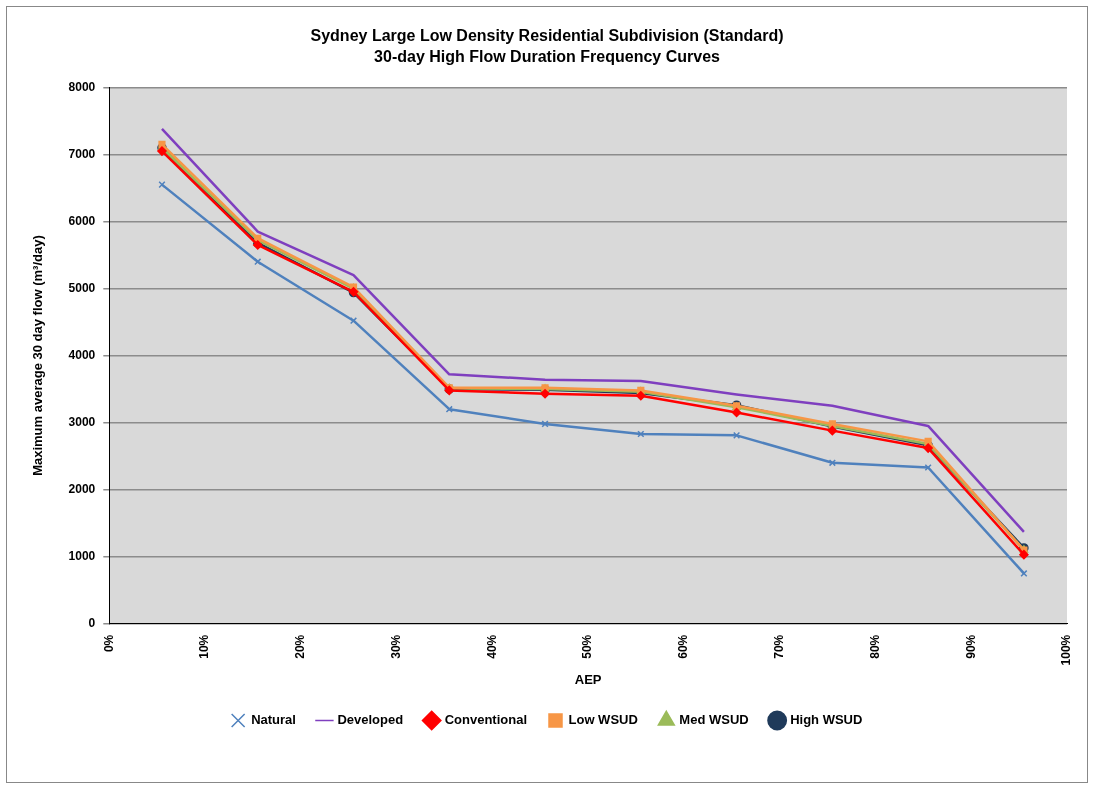 The image size is (1096, 785). What do you see at coordinates (547, 57) in the screenshot?
I see `chart-subtitle: 30-day High Flow Duration Frequency Curves` at bounding box center [547, 57].